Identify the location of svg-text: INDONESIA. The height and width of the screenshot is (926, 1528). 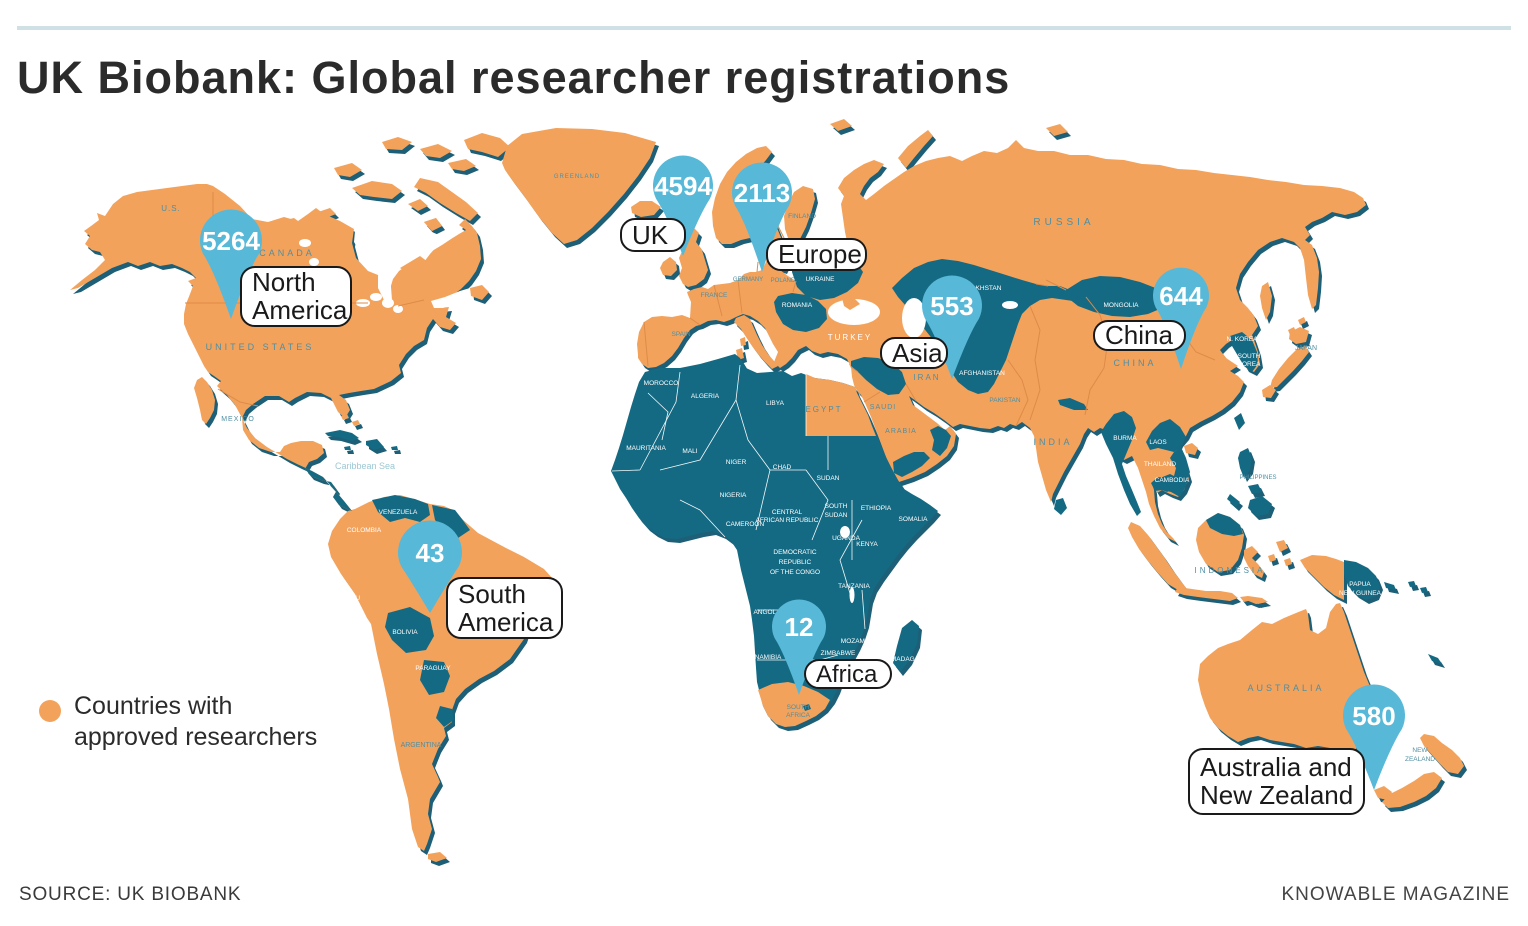
(1229, 570).